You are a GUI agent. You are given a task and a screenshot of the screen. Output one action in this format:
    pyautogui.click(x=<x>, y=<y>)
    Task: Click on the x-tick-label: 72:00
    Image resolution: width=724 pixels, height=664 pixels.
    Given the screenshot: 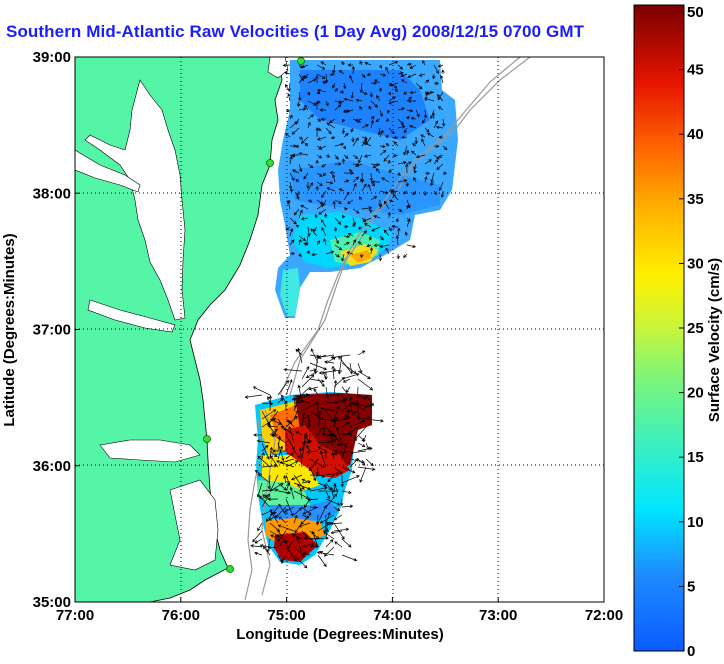 What is the action you would take?
    pyautogui.click(x=604, y=615)
    